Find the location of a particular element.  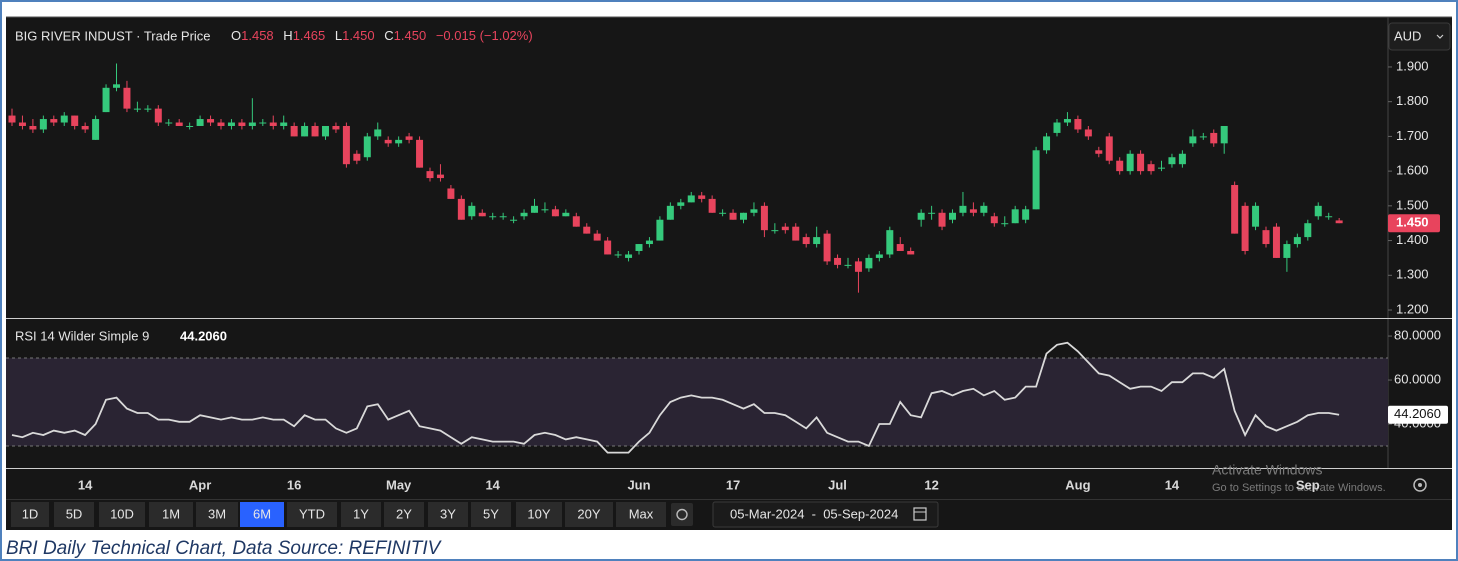

range-label: 1D is located at coordinates (30, 513).